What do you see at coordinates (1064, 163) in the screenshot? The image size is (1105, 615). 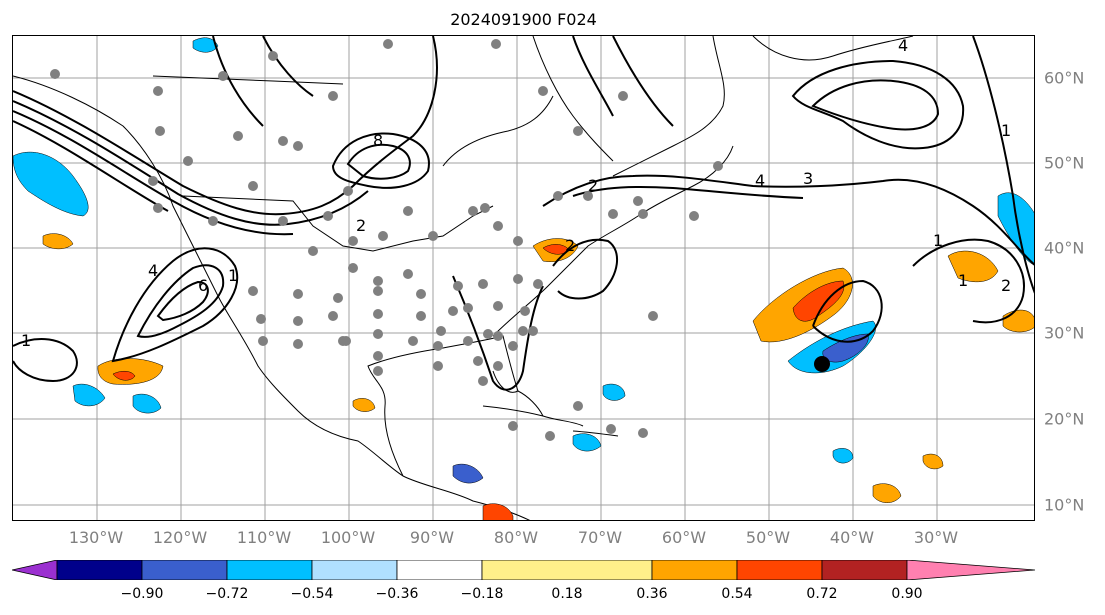 I see `lat-label: 50°N` at bounding box center [1064, 163].